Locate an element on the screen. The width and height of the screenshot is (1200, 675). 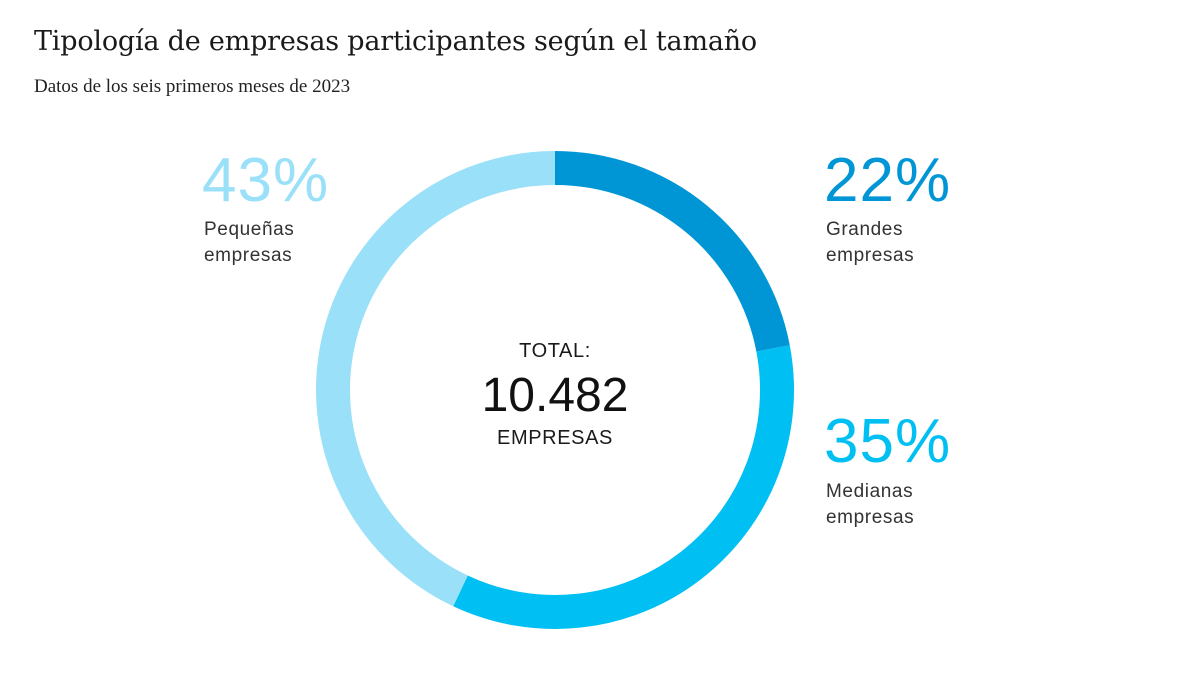
slice-name-label-pequenas-line1: Pequeñas is located at coordinates (249, 229).